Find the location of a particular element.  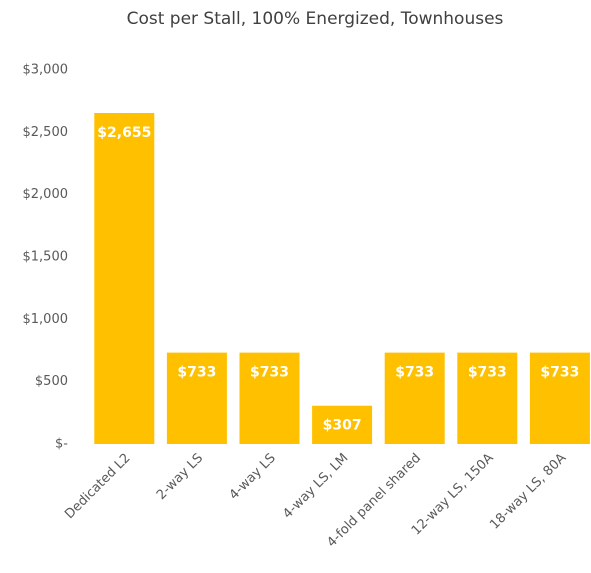

y-tick-label: $1,000 is located at coordinates (46, 319).